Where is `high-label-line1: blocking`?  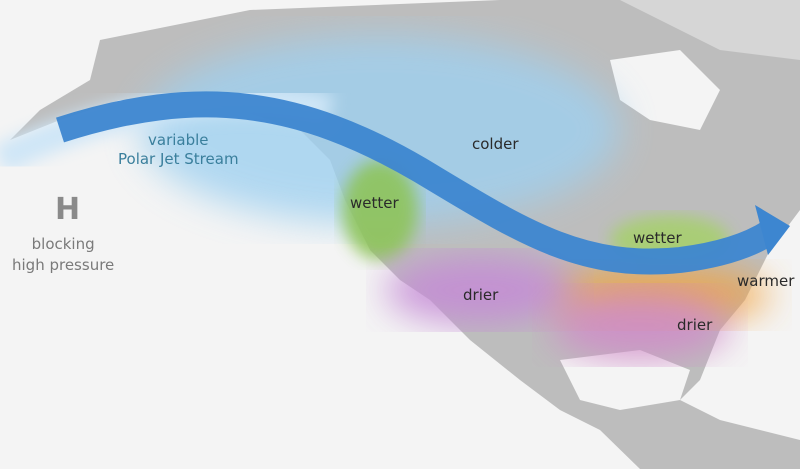
high-label-line1: blocking is located at coordinates (63, 244).